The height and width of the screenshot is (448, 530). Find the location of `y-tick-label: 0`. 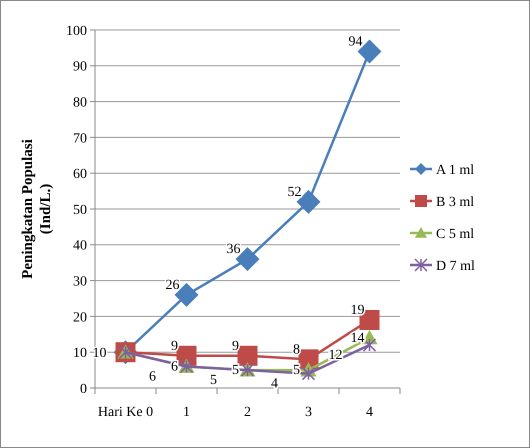

y-tick-label: 0 is located at coordinates (83, 389).